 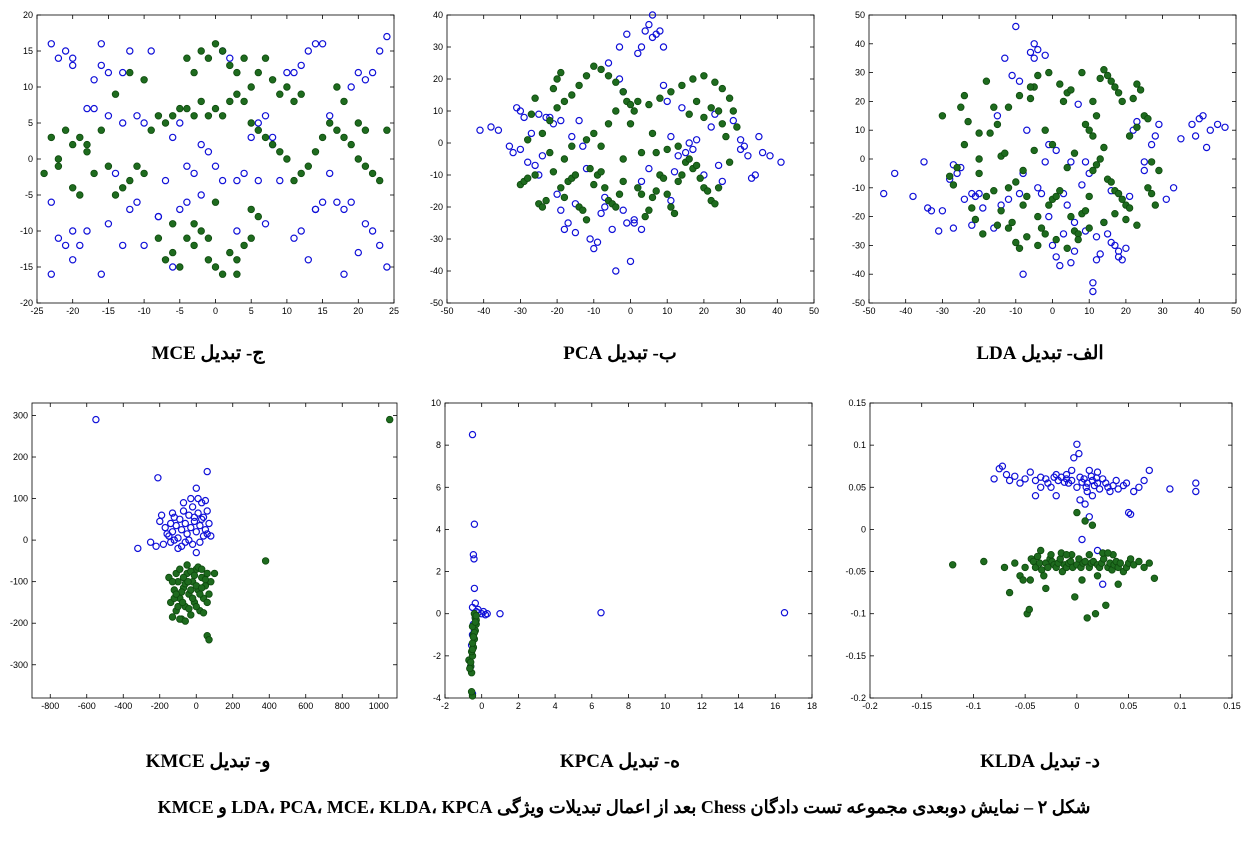 What do you see at coordinates (974, 706) in the screenshot?
I see `x-tick-label: -0.1` at bounding box center [974, 706].